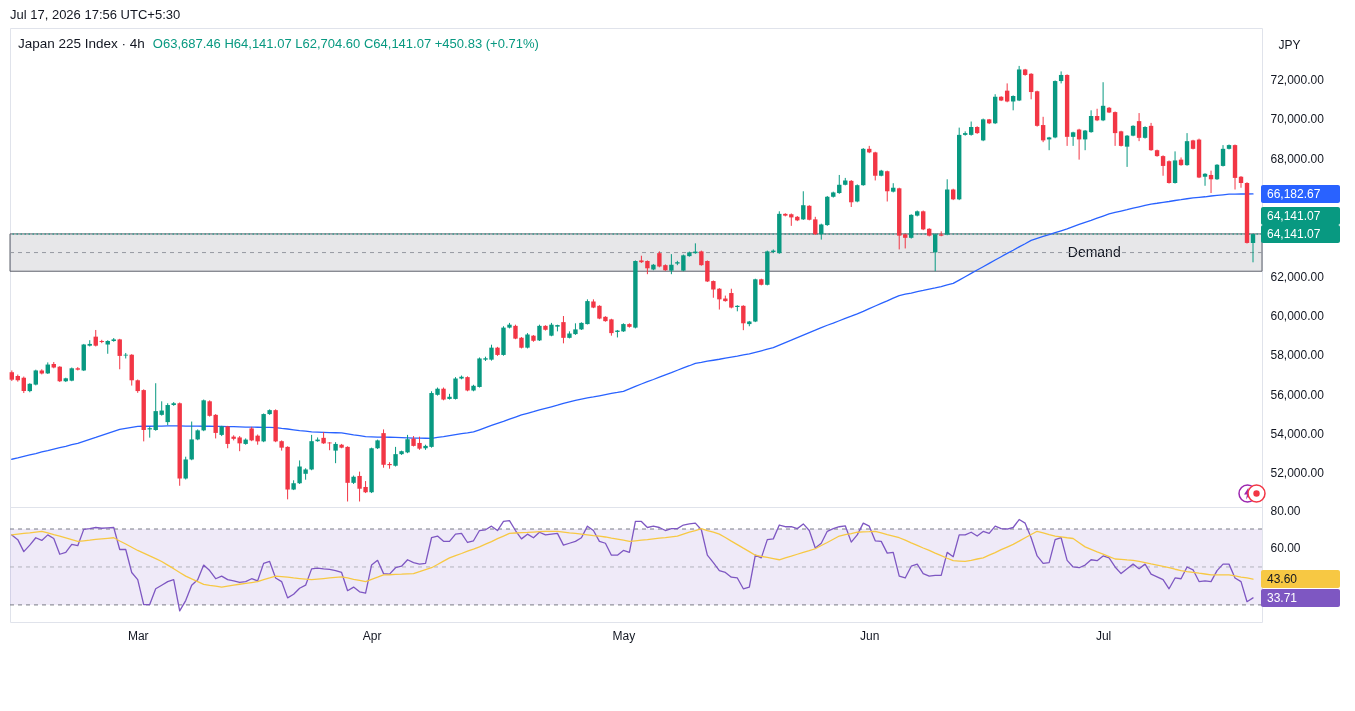  I want to click on x-tick-label: May, so click(624, 635).